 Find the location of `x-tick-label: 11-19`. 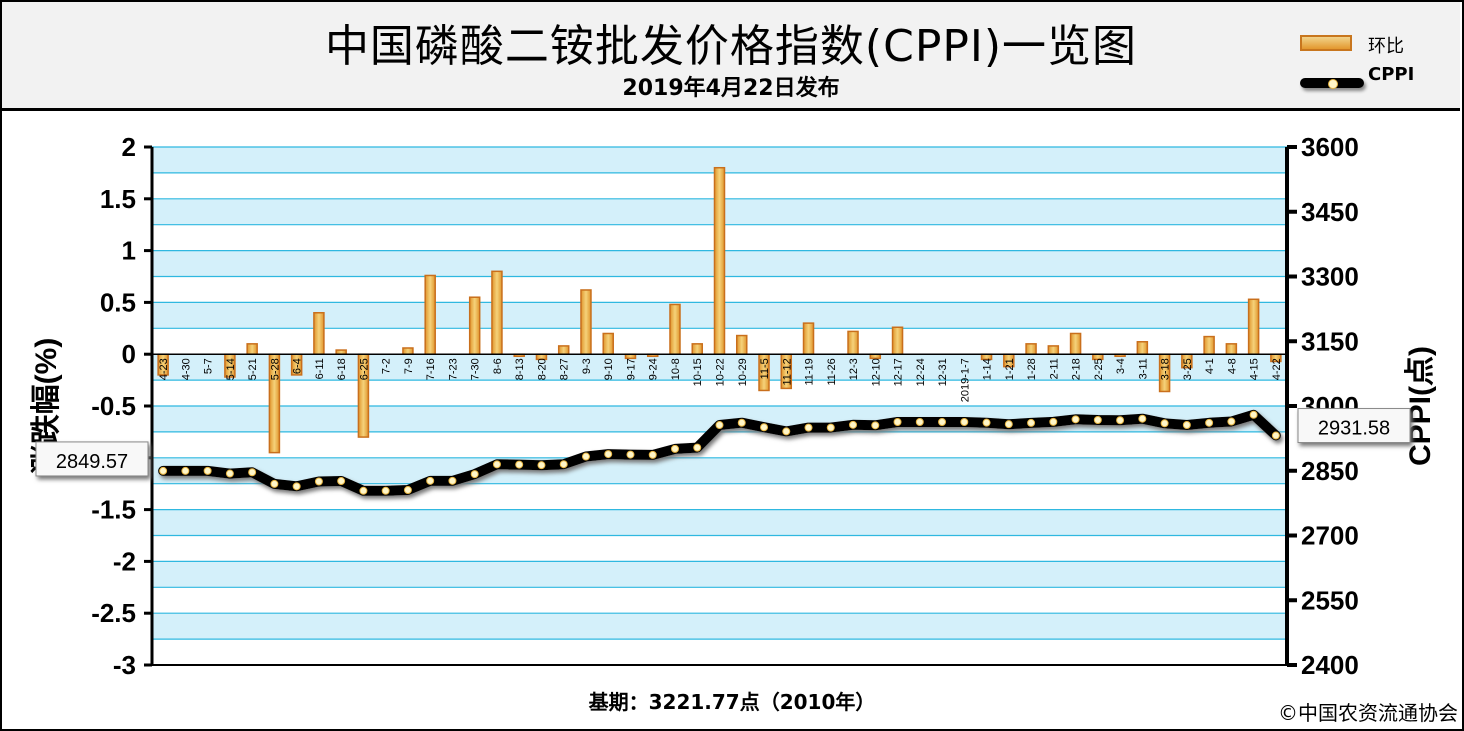

x-tick-label: 11-19 is located at coordinates (810, 371).